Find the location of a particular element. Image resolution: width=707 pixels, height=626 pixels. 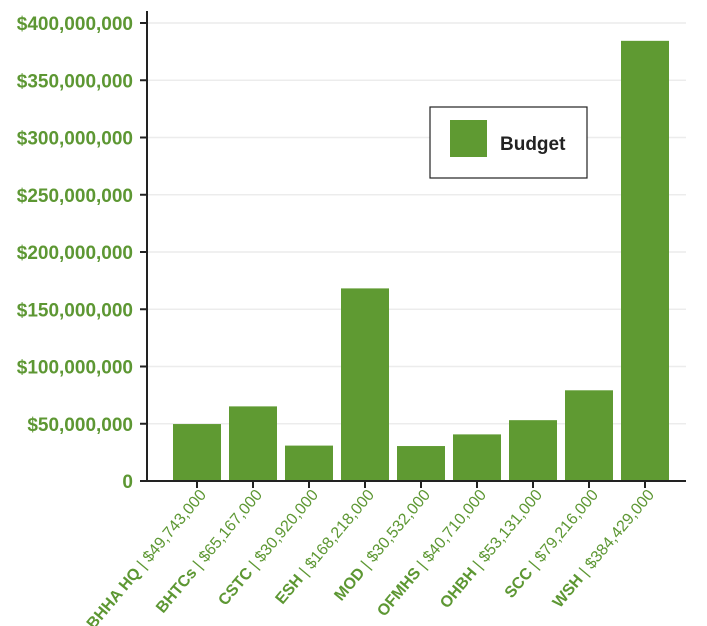

bar-bhha-hq is located at coordinates (197, 452).